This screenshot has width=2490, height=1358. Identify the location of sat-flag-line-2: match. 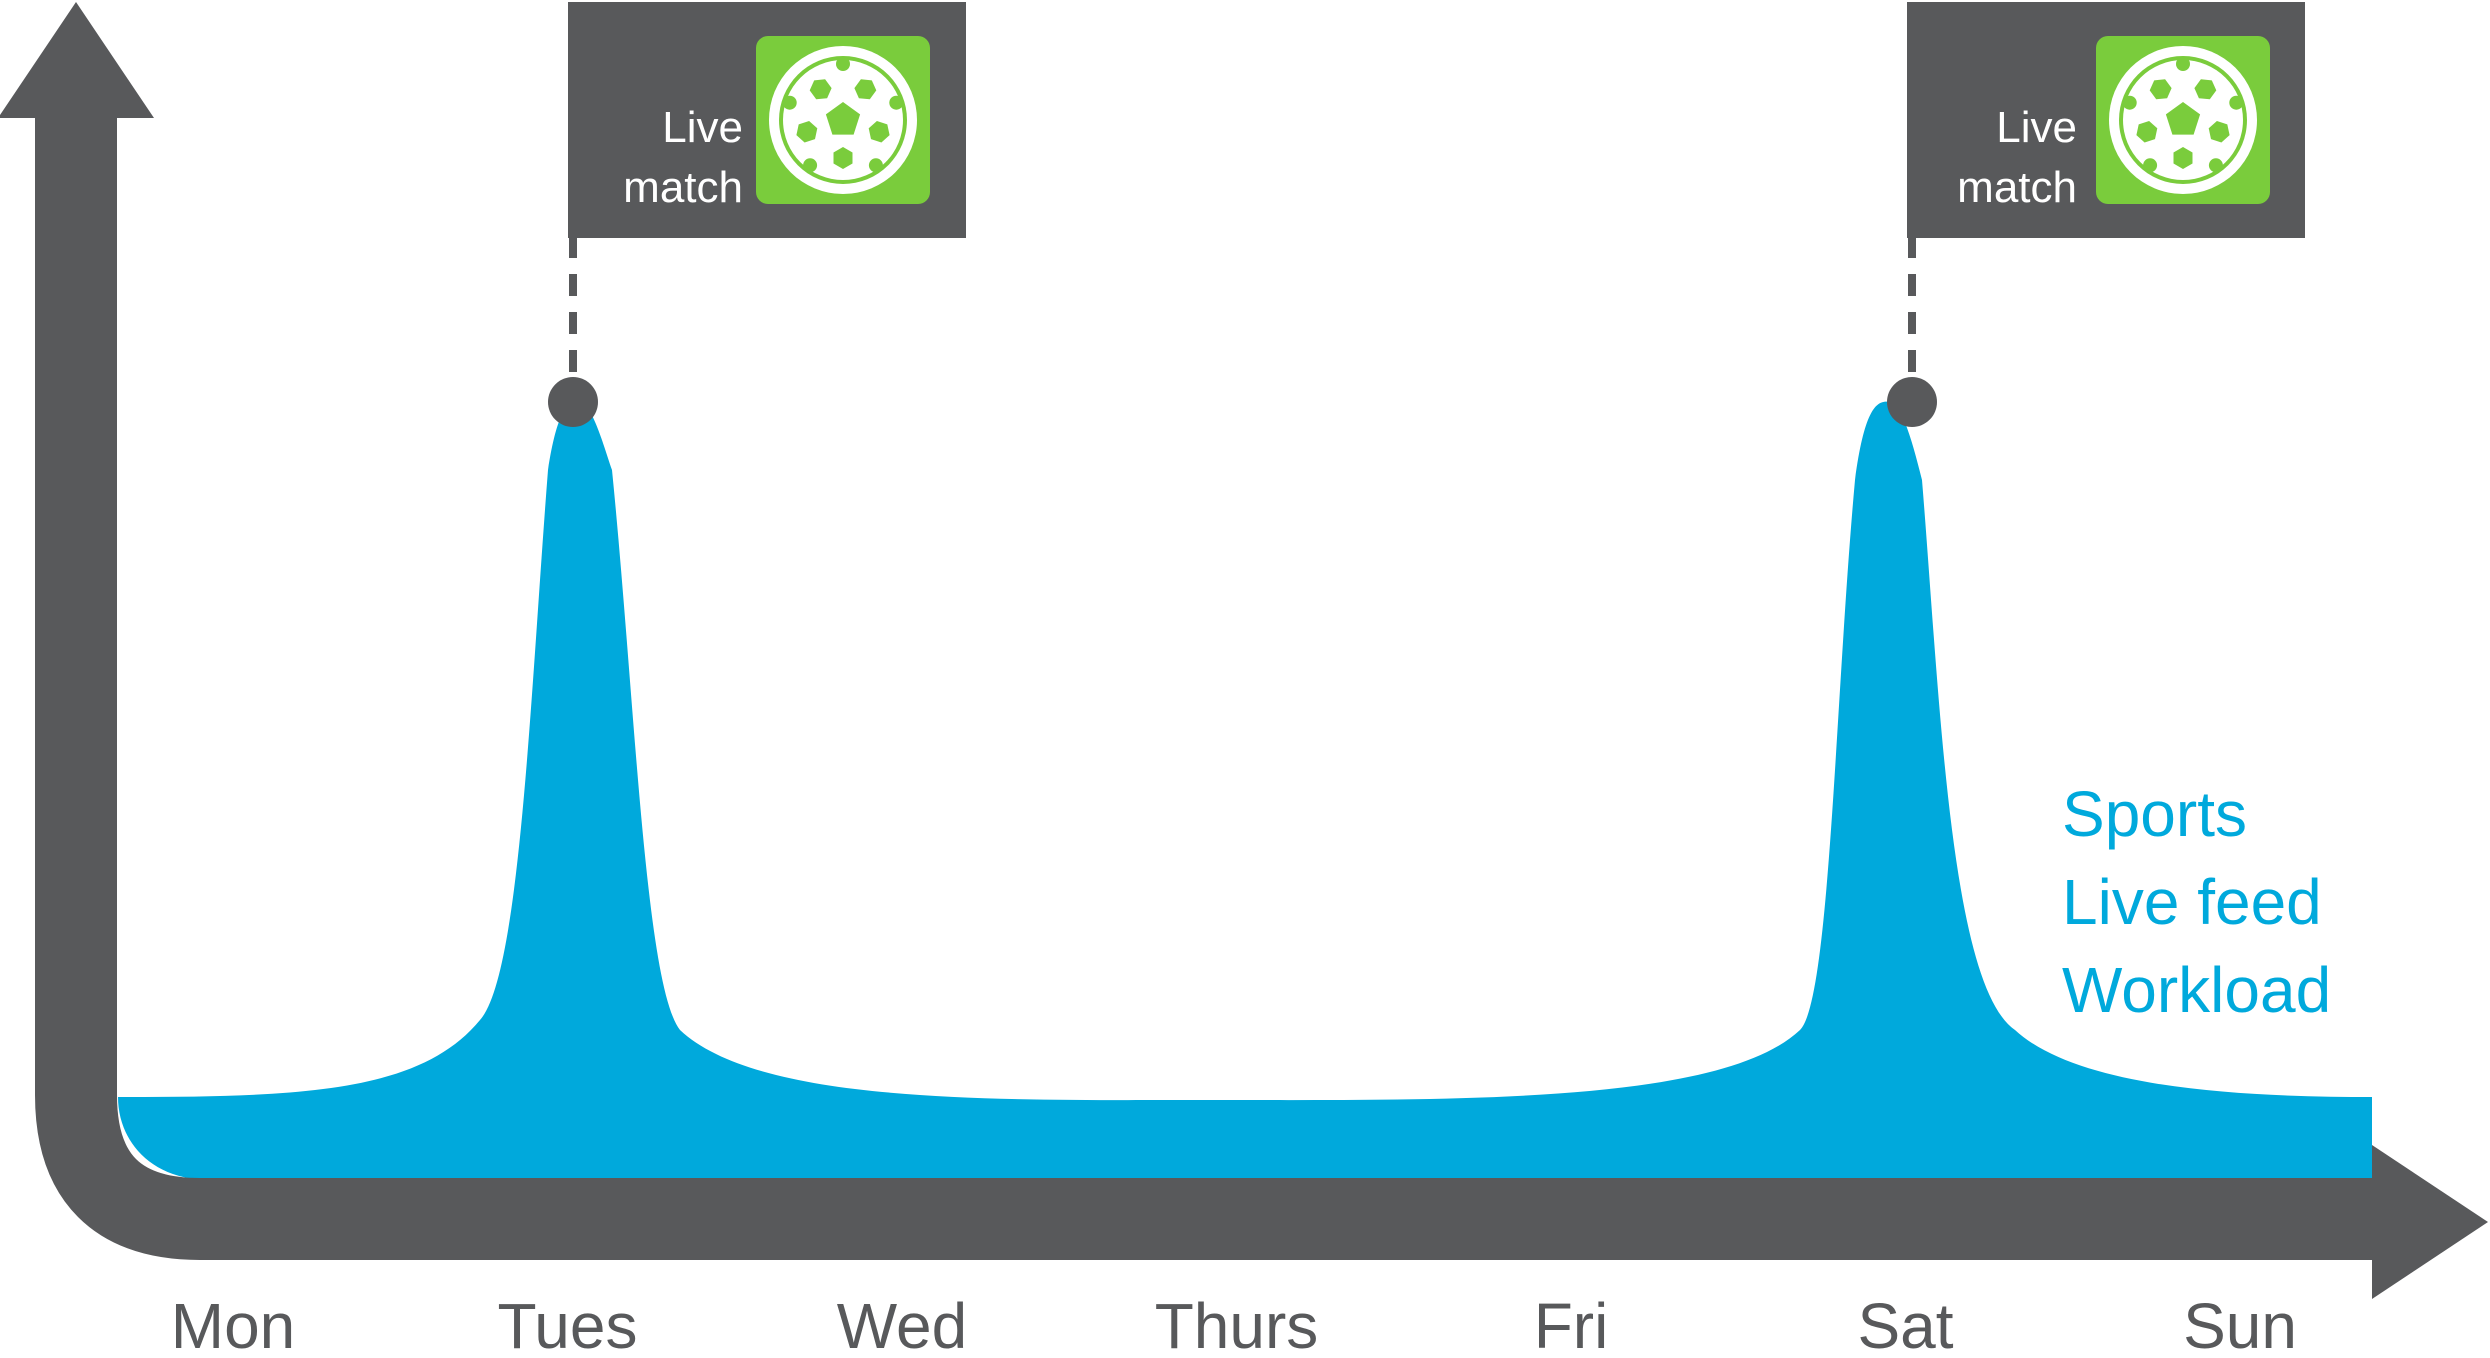
(2017, 187).